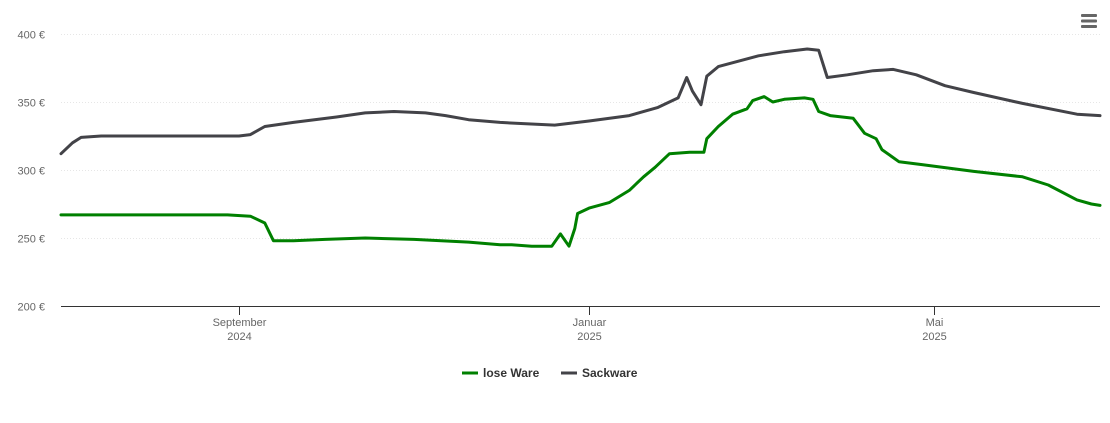  Describe the element at coordinates (239, 337) in the screenshot. I see `x-tick-label-year: 2024` at that location.